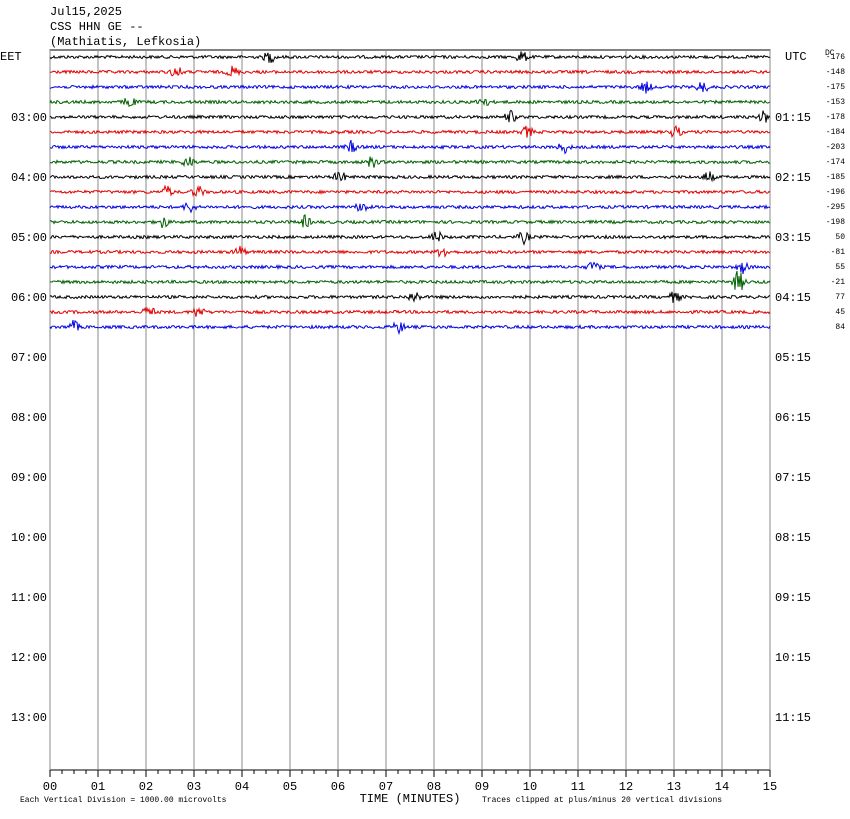 The image size is (850, 819). Describe the element at coordinates (793, 358) in the screenshot. I see `right-time-label: 05:15` at that location.